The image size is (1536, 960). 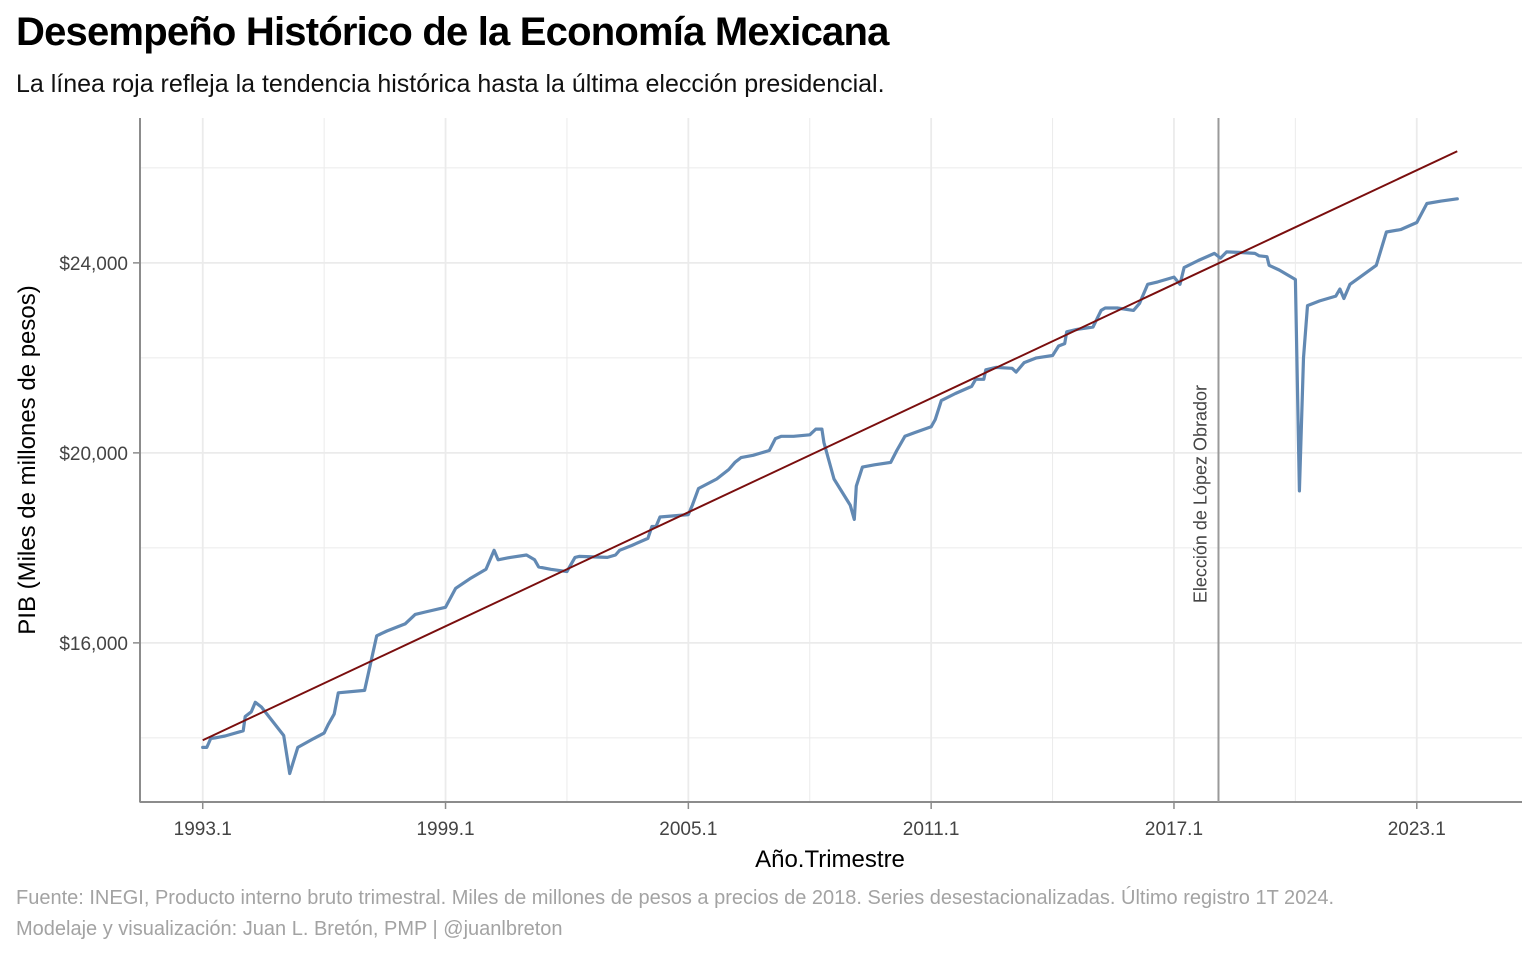 What do you see at coordinates (688, 829) in the screenshot?
I see `x-tick-label: 2005.1` at bounding box center [688, 829].